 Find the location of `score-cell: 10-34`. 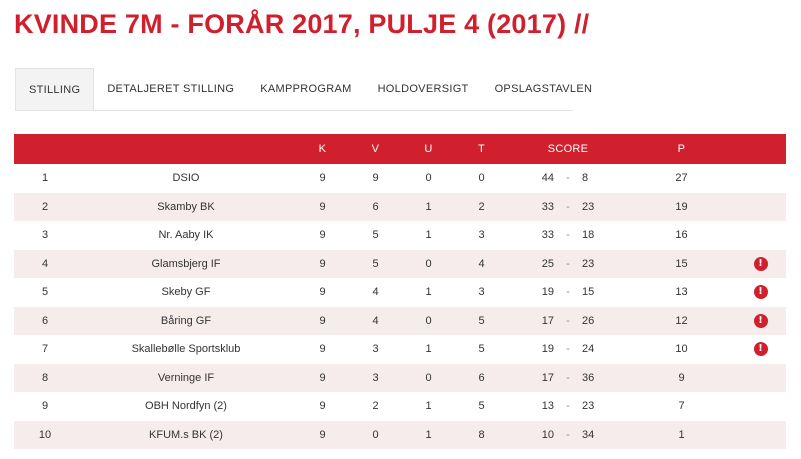

score-cell: 10-34 is located at coordinates (568, 435).